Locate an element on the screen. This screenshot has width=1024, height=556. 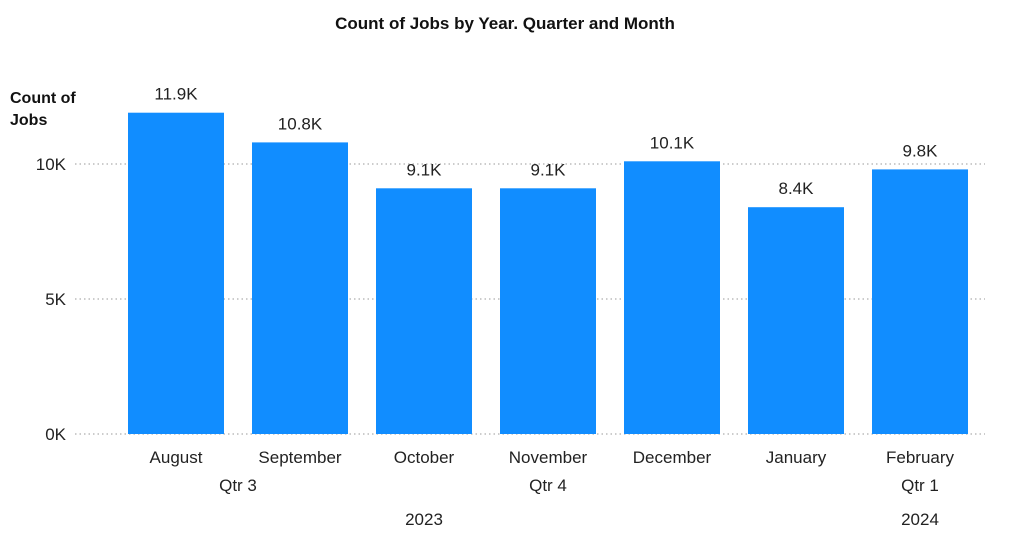
y-axis-title-line: Count of is located at coordinates (43, 98).